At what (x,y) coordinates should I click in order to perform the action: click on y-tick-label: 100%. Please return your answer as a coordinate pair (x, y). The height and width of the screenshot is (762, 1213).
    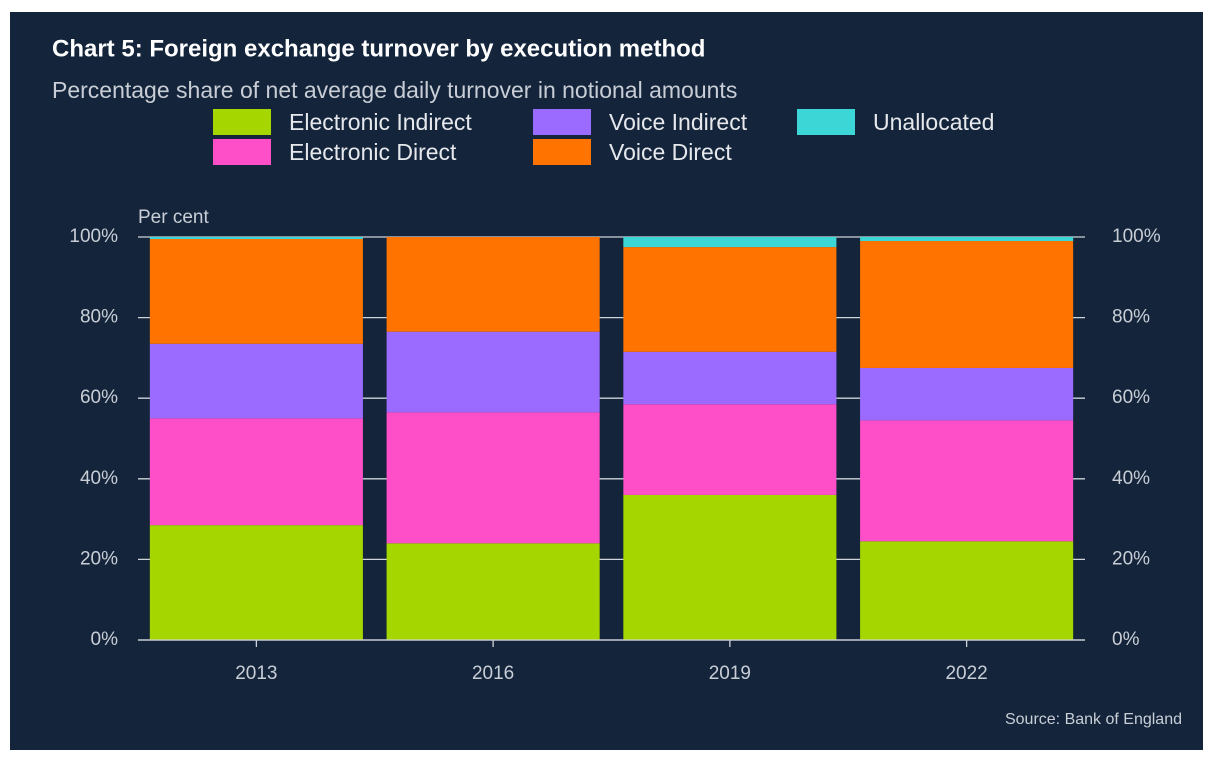
    Looking at the image, I should click on (93, 236).